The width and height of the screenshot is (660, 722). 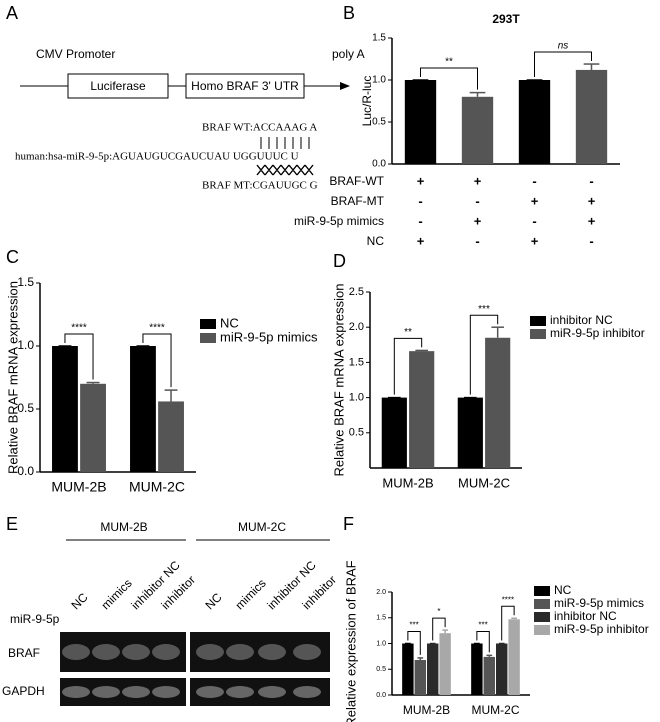 What do you see at coordinates (12, 524) in the screenshot?
I see `panel-label: E` at bounding box center [12, 524].